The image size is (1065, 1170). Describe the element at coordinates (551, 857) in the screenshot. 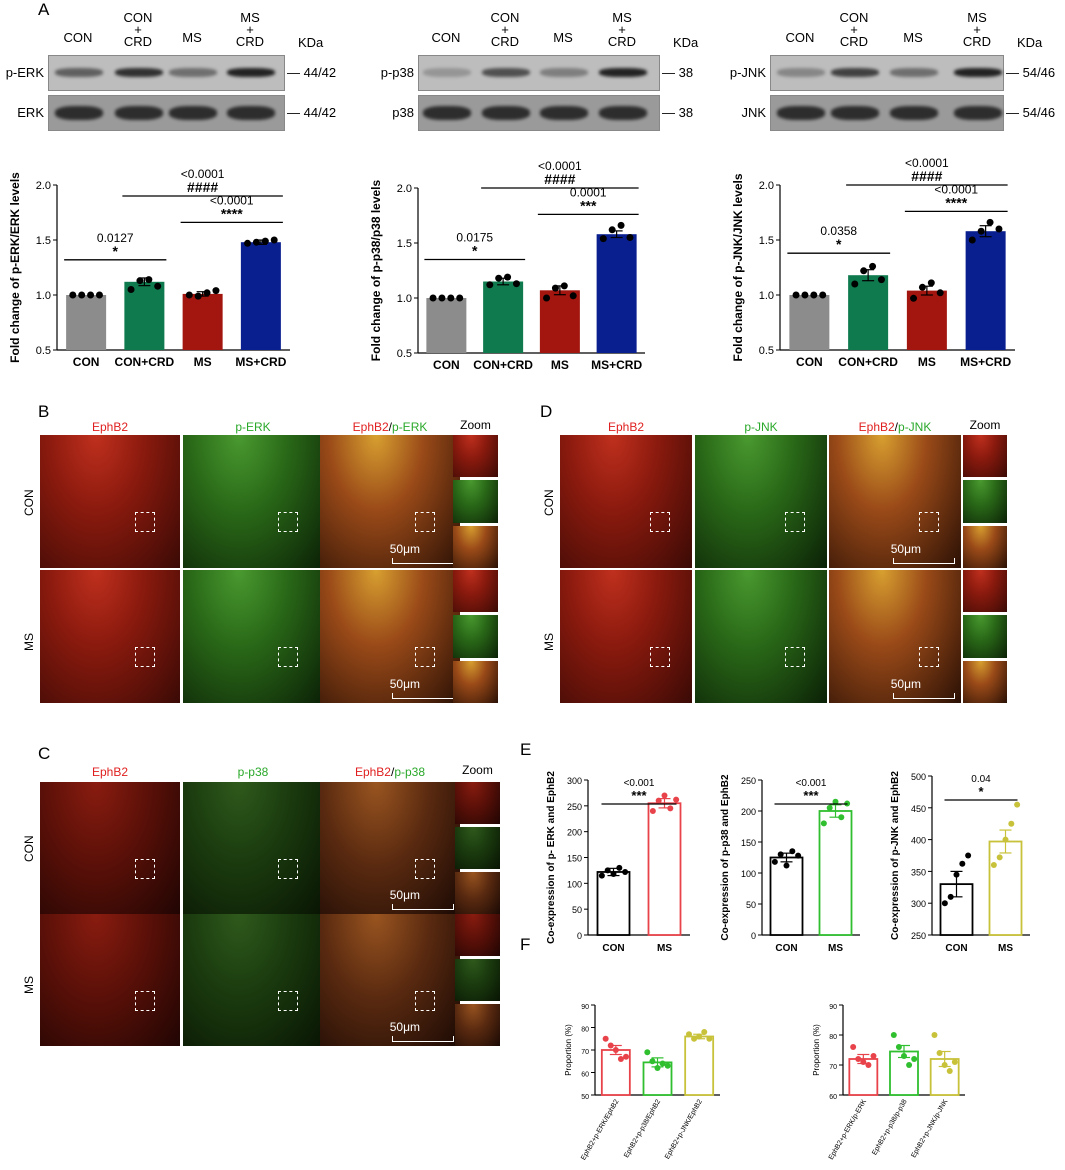

I see `y-axis-label: Co-expression of p- ERK and EphB2` at that location.